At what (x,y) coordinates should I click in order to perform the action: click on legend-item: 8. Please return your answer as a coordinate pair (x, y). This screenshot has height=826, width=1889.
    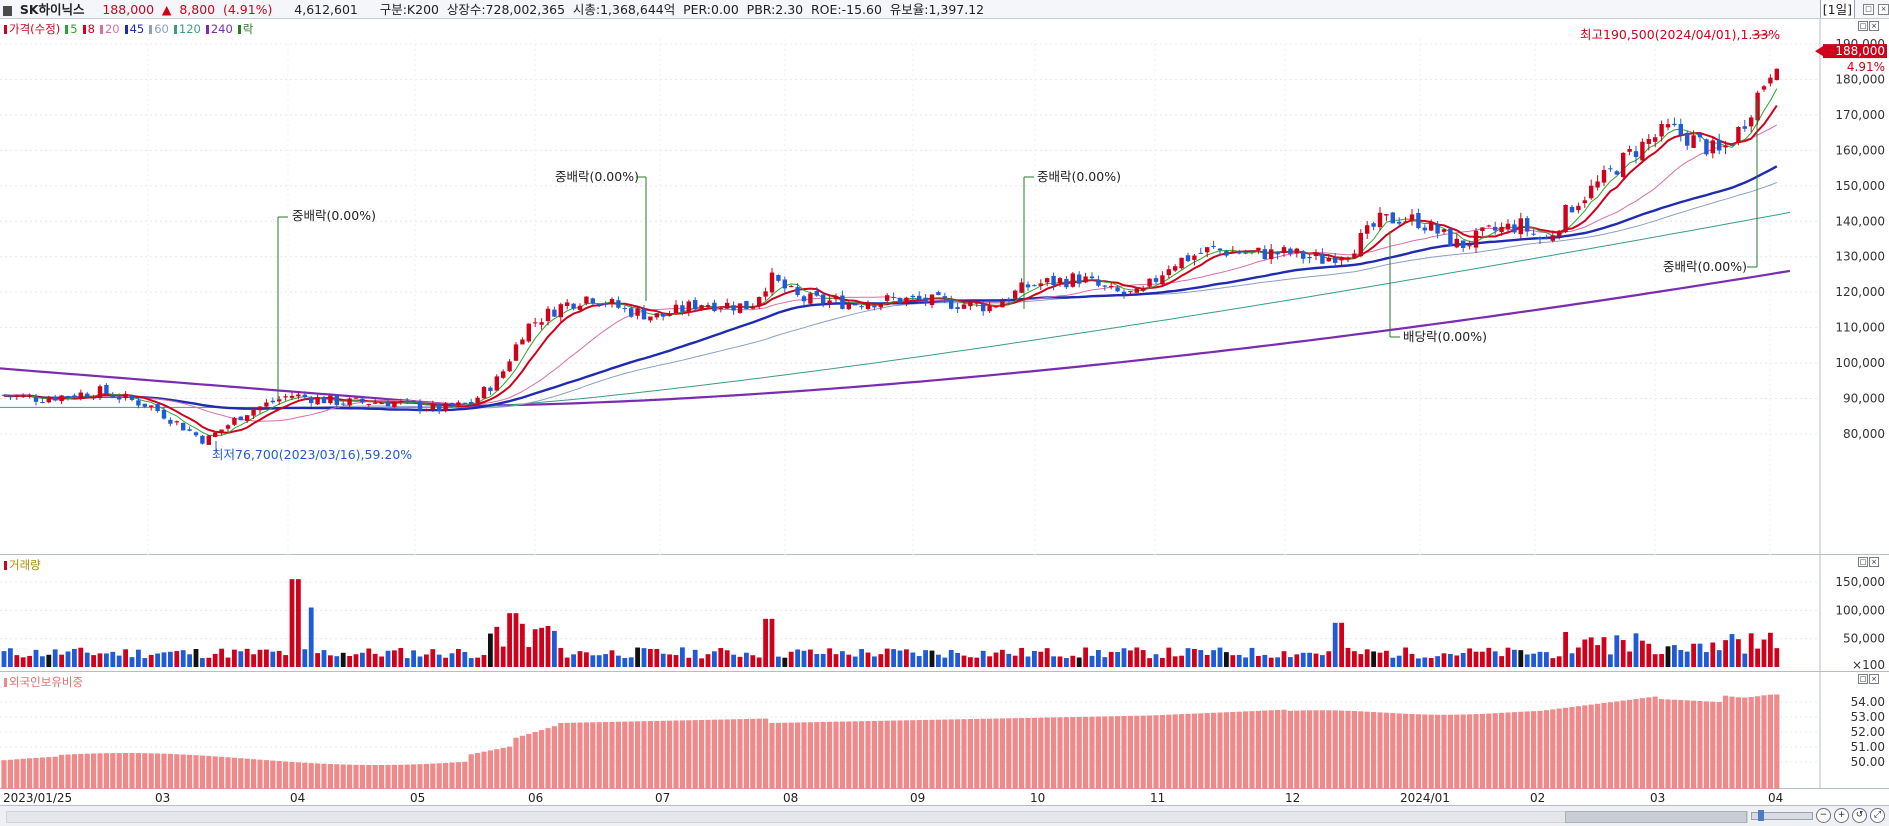
    Looking at the image, I should click on (88, 29).